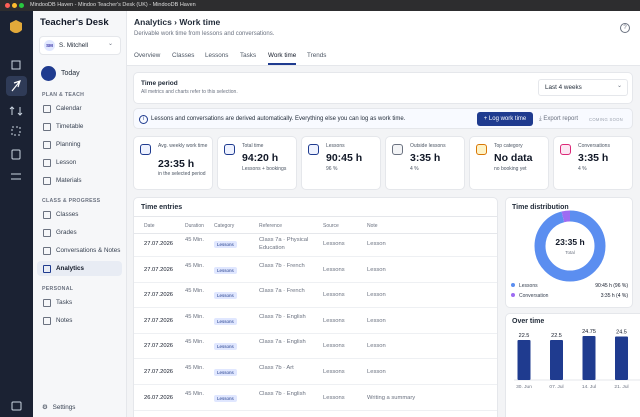  I want to click on nav-item: Classes, so click(67, 214).